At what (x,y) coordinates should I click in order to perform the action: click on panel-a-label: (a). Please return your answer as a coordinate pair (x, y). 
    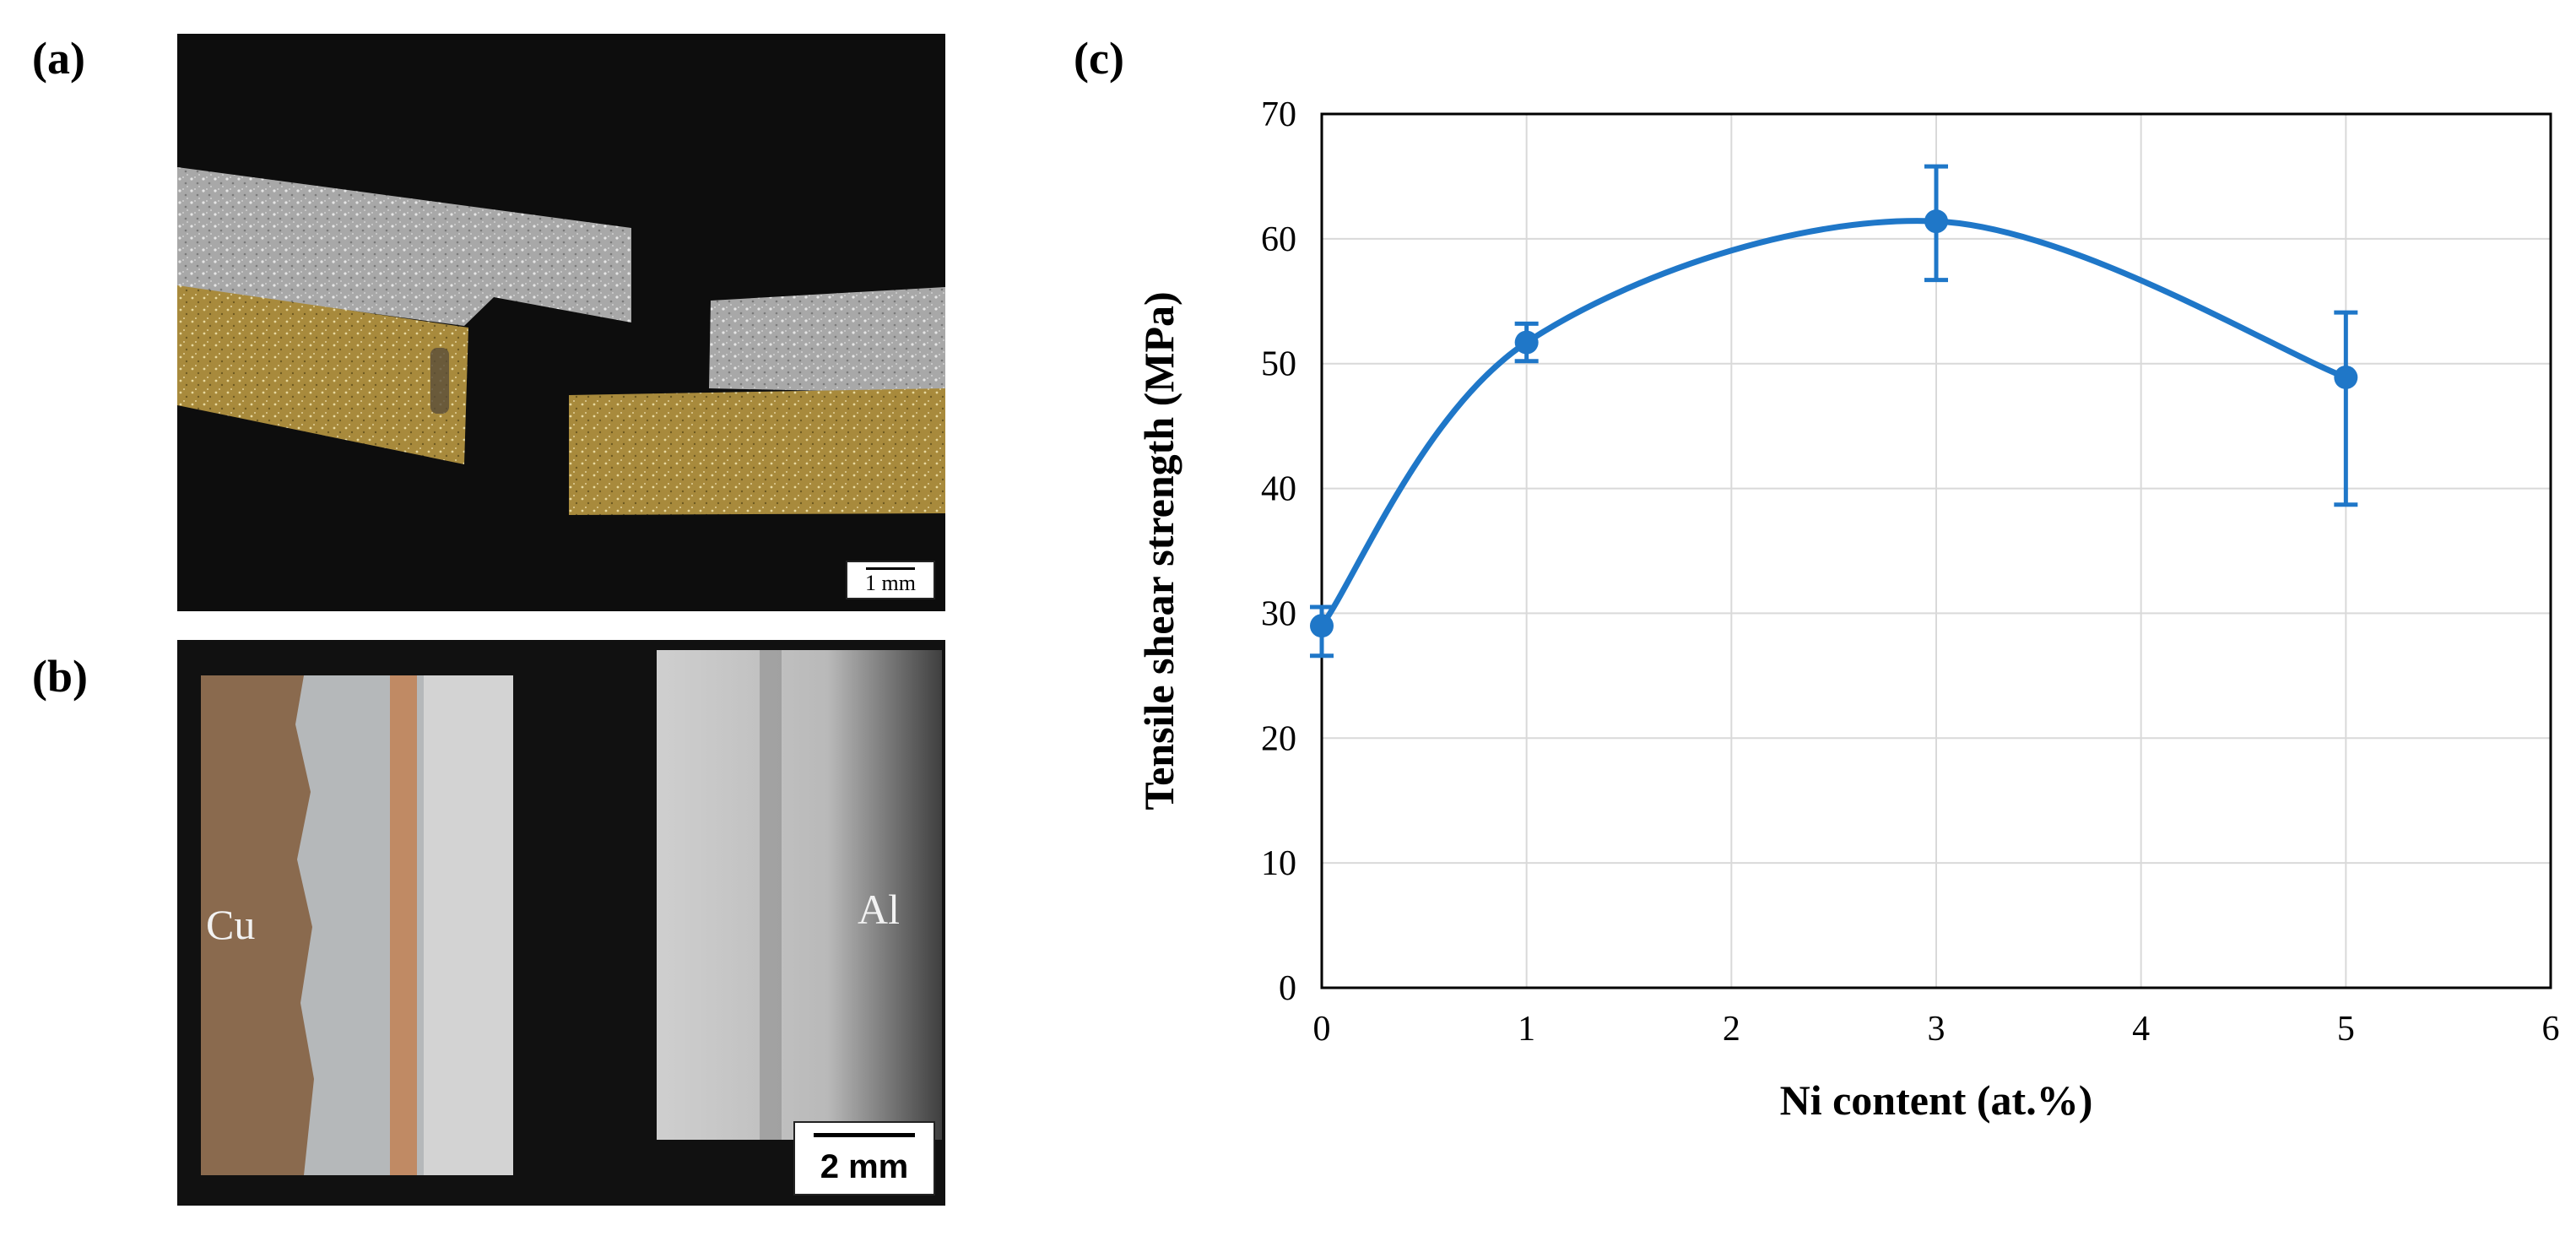
    Looking at the image, I should click on (58, 58).